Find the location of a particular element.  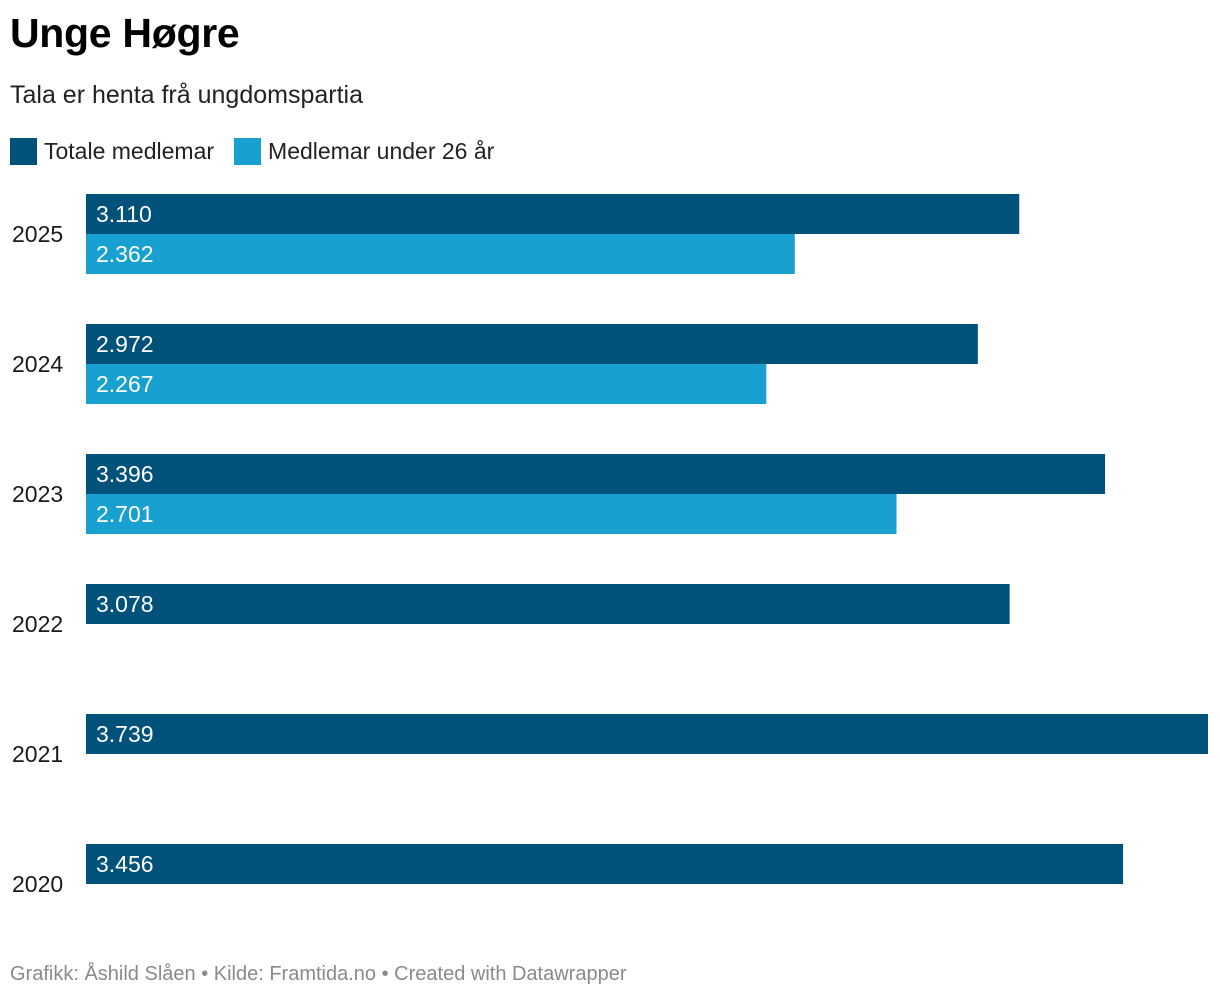

legend-item-total: Totale medlemar is located at coordinates (112, 151).